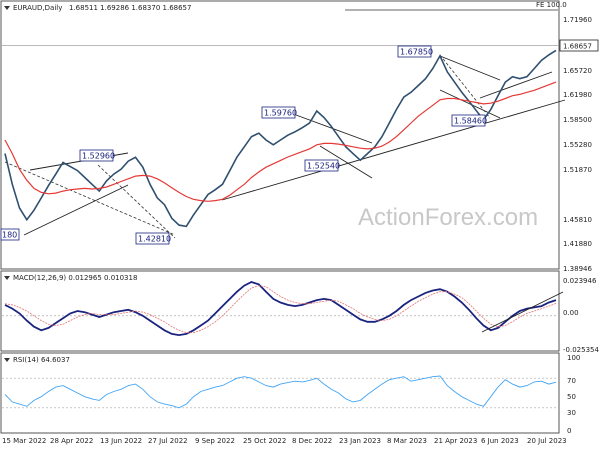 The height and width of the screenshot is (450, 600). Describe the element at coordinates (500, 441) in the screenshot. I see `x-tick: 6 Jun 2023` at that location.